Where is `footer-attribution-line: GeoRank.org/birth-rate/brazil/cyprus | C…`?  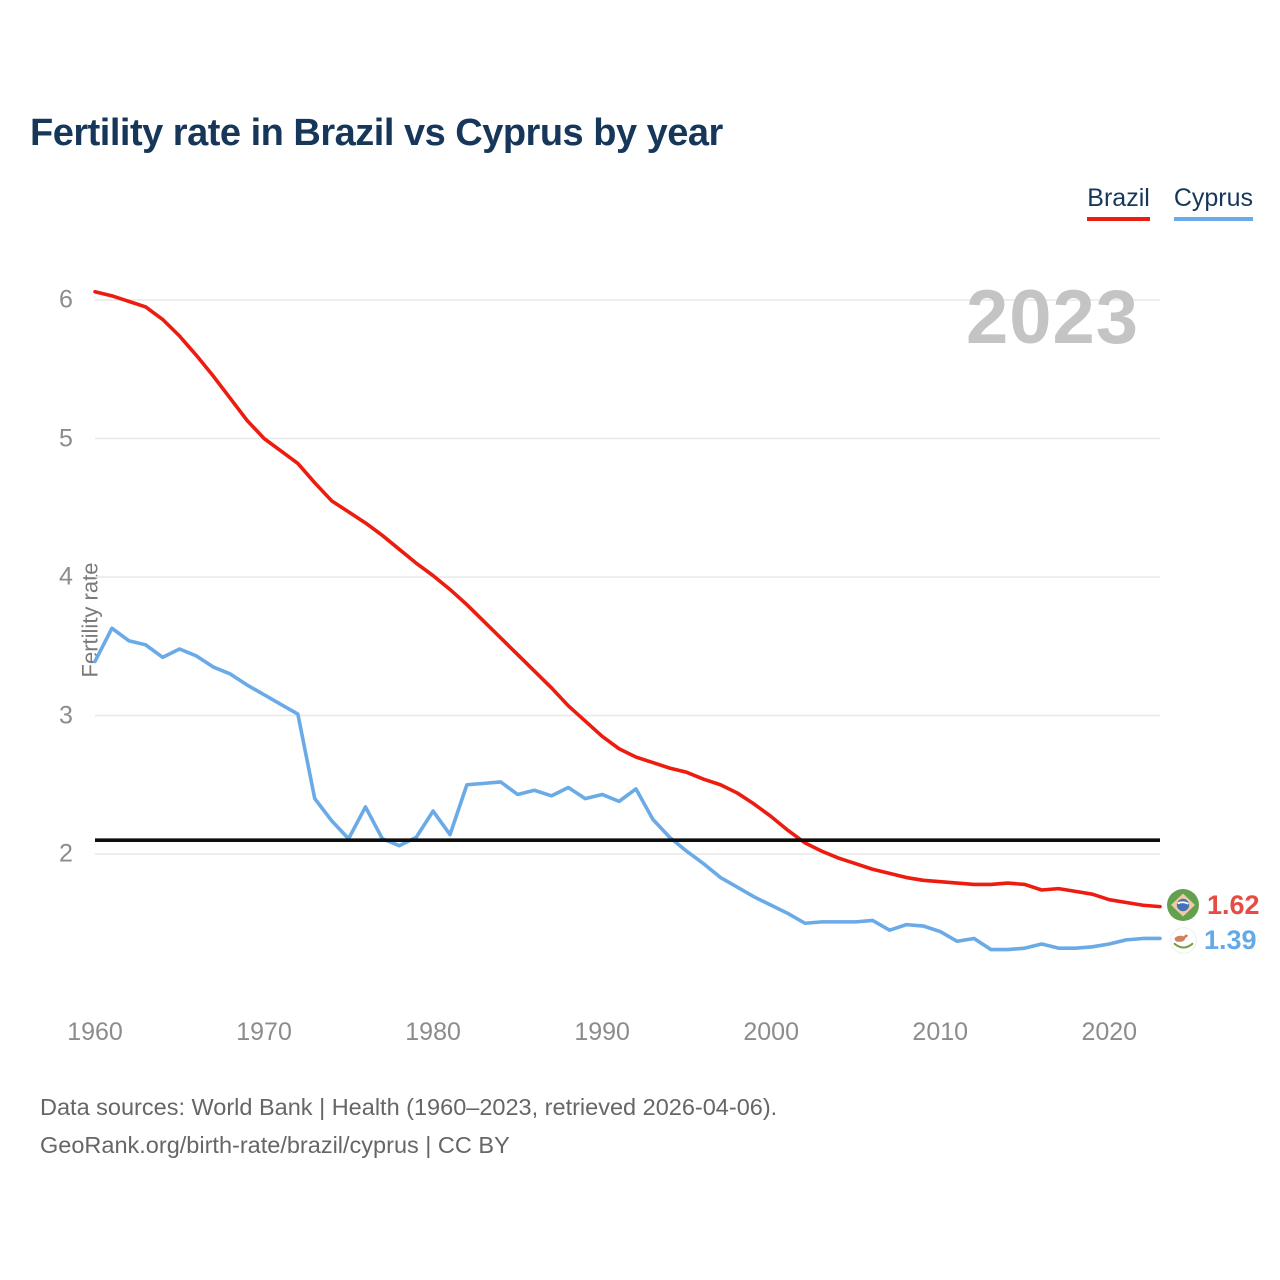
footer-attribution-line: GeoRank.org/birth-rate/brazil/cyprus | C… is located at coordinates (275, 1145).